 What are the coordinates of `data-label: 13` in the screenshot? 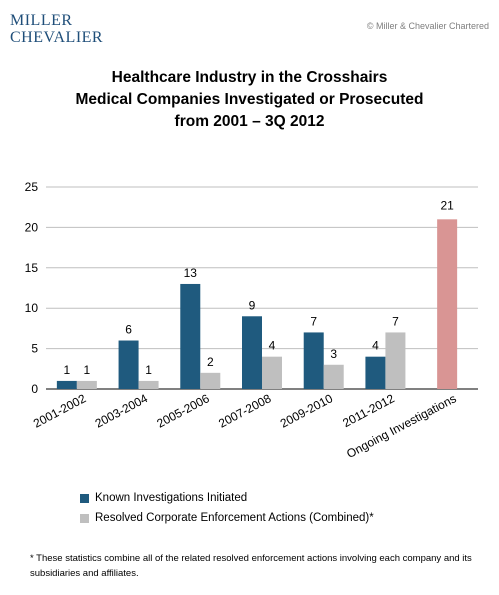 It's located at (191, 273).